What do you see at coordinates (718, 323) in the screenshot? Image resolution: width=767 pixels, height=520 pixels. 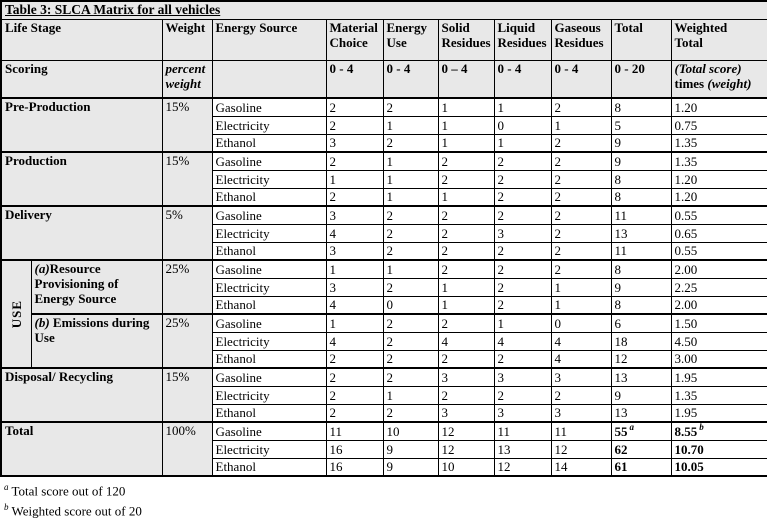 I see `weighted-cell: 1.50` at bounding box center [718, 323].